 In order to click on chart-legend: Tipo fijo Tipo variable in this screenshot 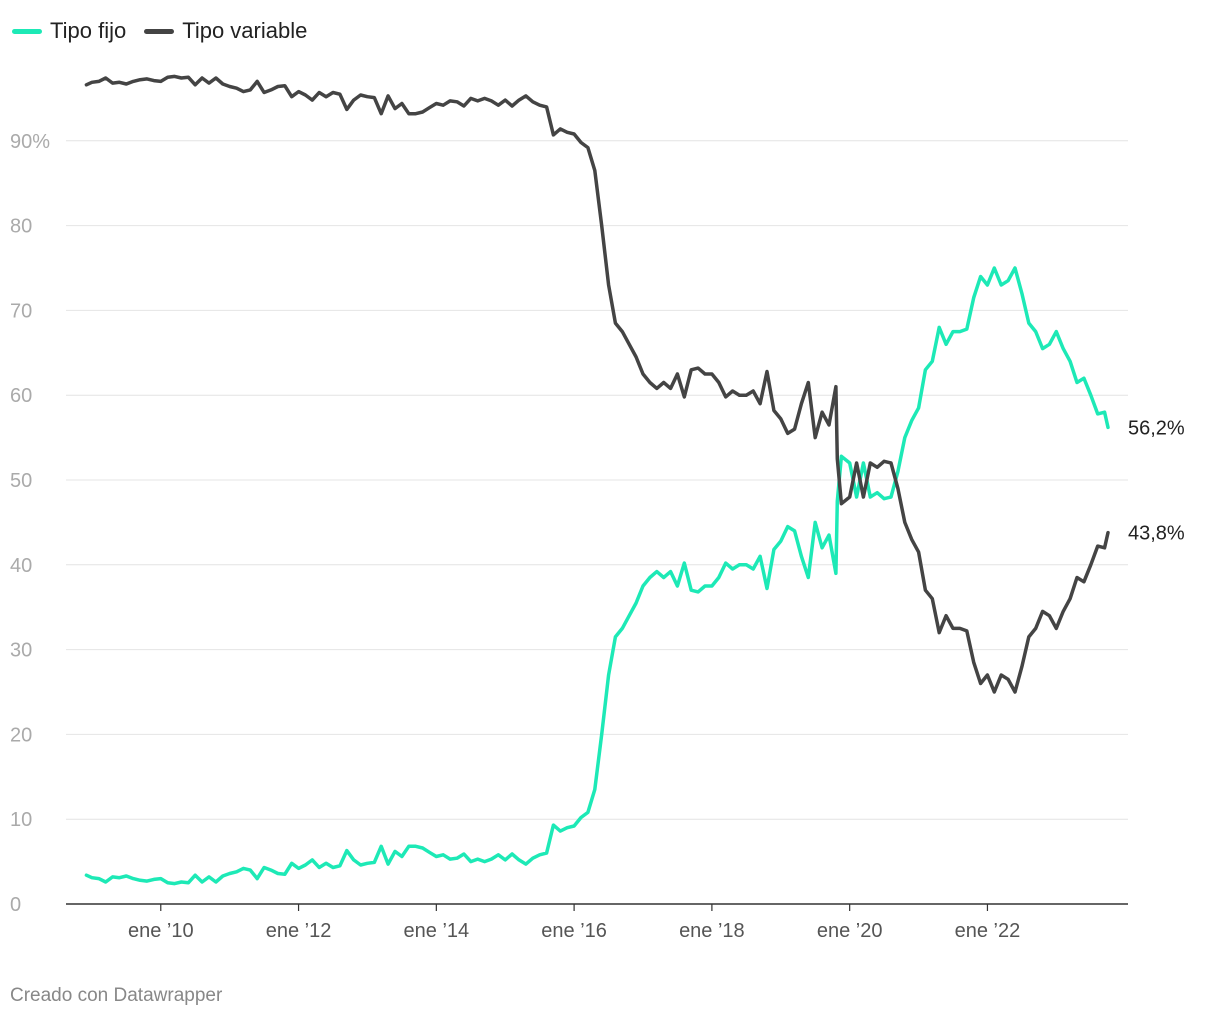, I will do `click(168, 31)`.